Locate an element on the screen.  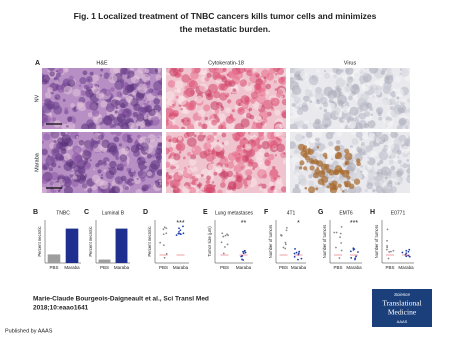
panel-label: E is located at coordinates (205, 212).